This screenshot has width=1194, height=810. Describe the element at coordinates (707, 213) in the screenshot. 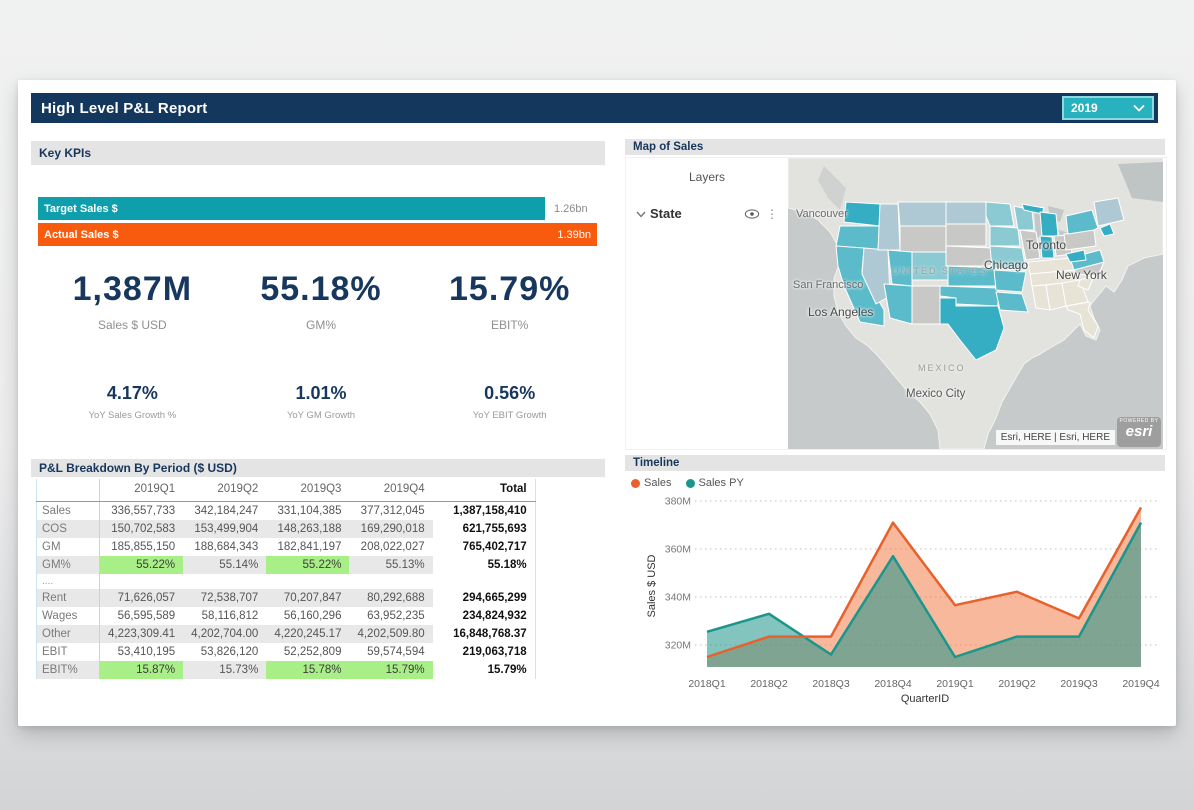

I see `layer-item-state: State ⋮` at that location.